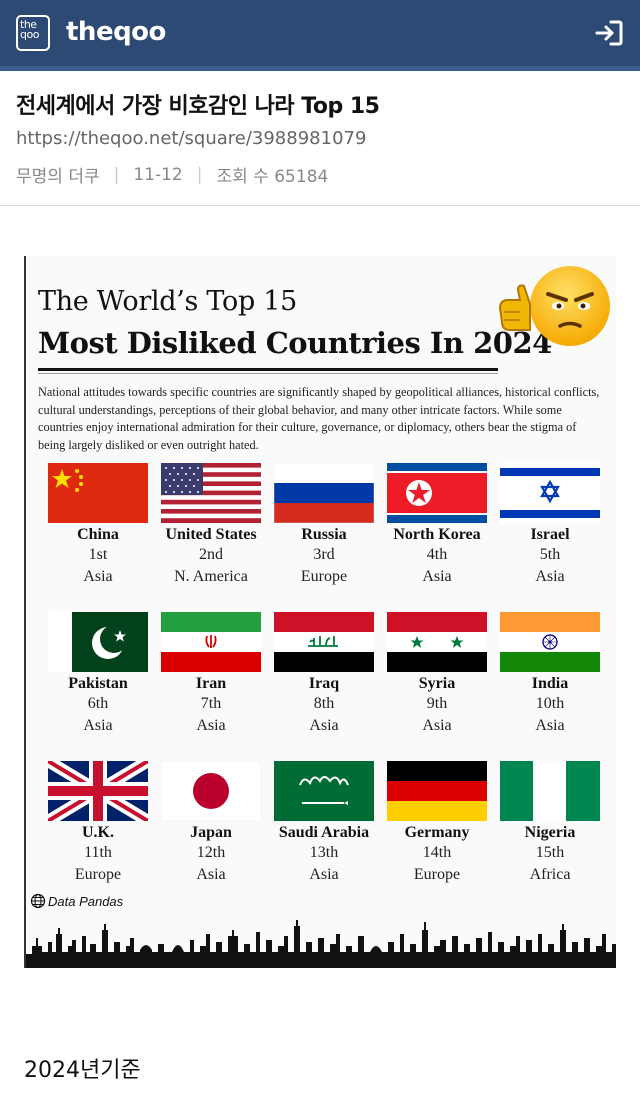  I want to click on country-name: Nigeria, so click(550, 832).